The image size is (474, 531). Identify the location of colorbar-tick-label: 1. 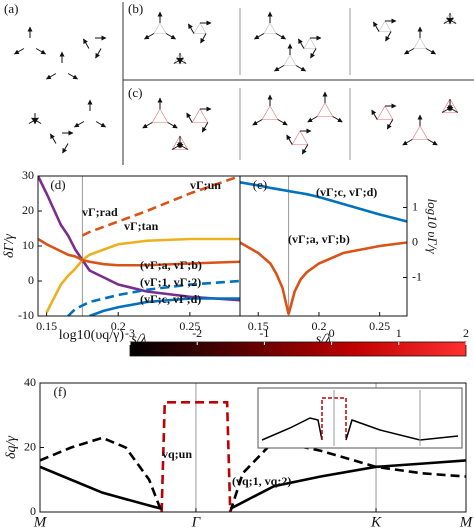
(399, 333).